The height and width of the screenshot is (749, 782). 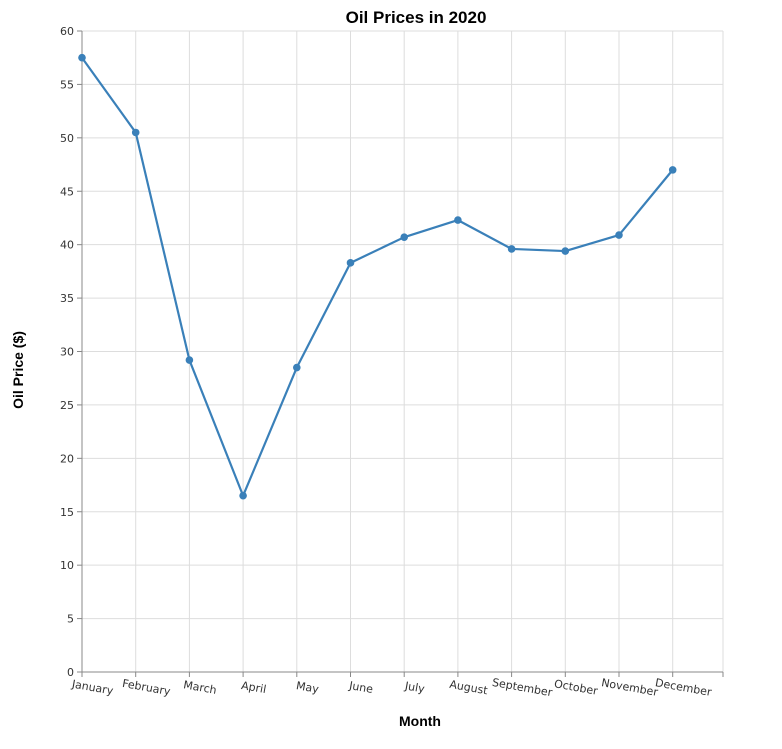 I want to click on y-tick-label: 0, so click(x=70, y=672).